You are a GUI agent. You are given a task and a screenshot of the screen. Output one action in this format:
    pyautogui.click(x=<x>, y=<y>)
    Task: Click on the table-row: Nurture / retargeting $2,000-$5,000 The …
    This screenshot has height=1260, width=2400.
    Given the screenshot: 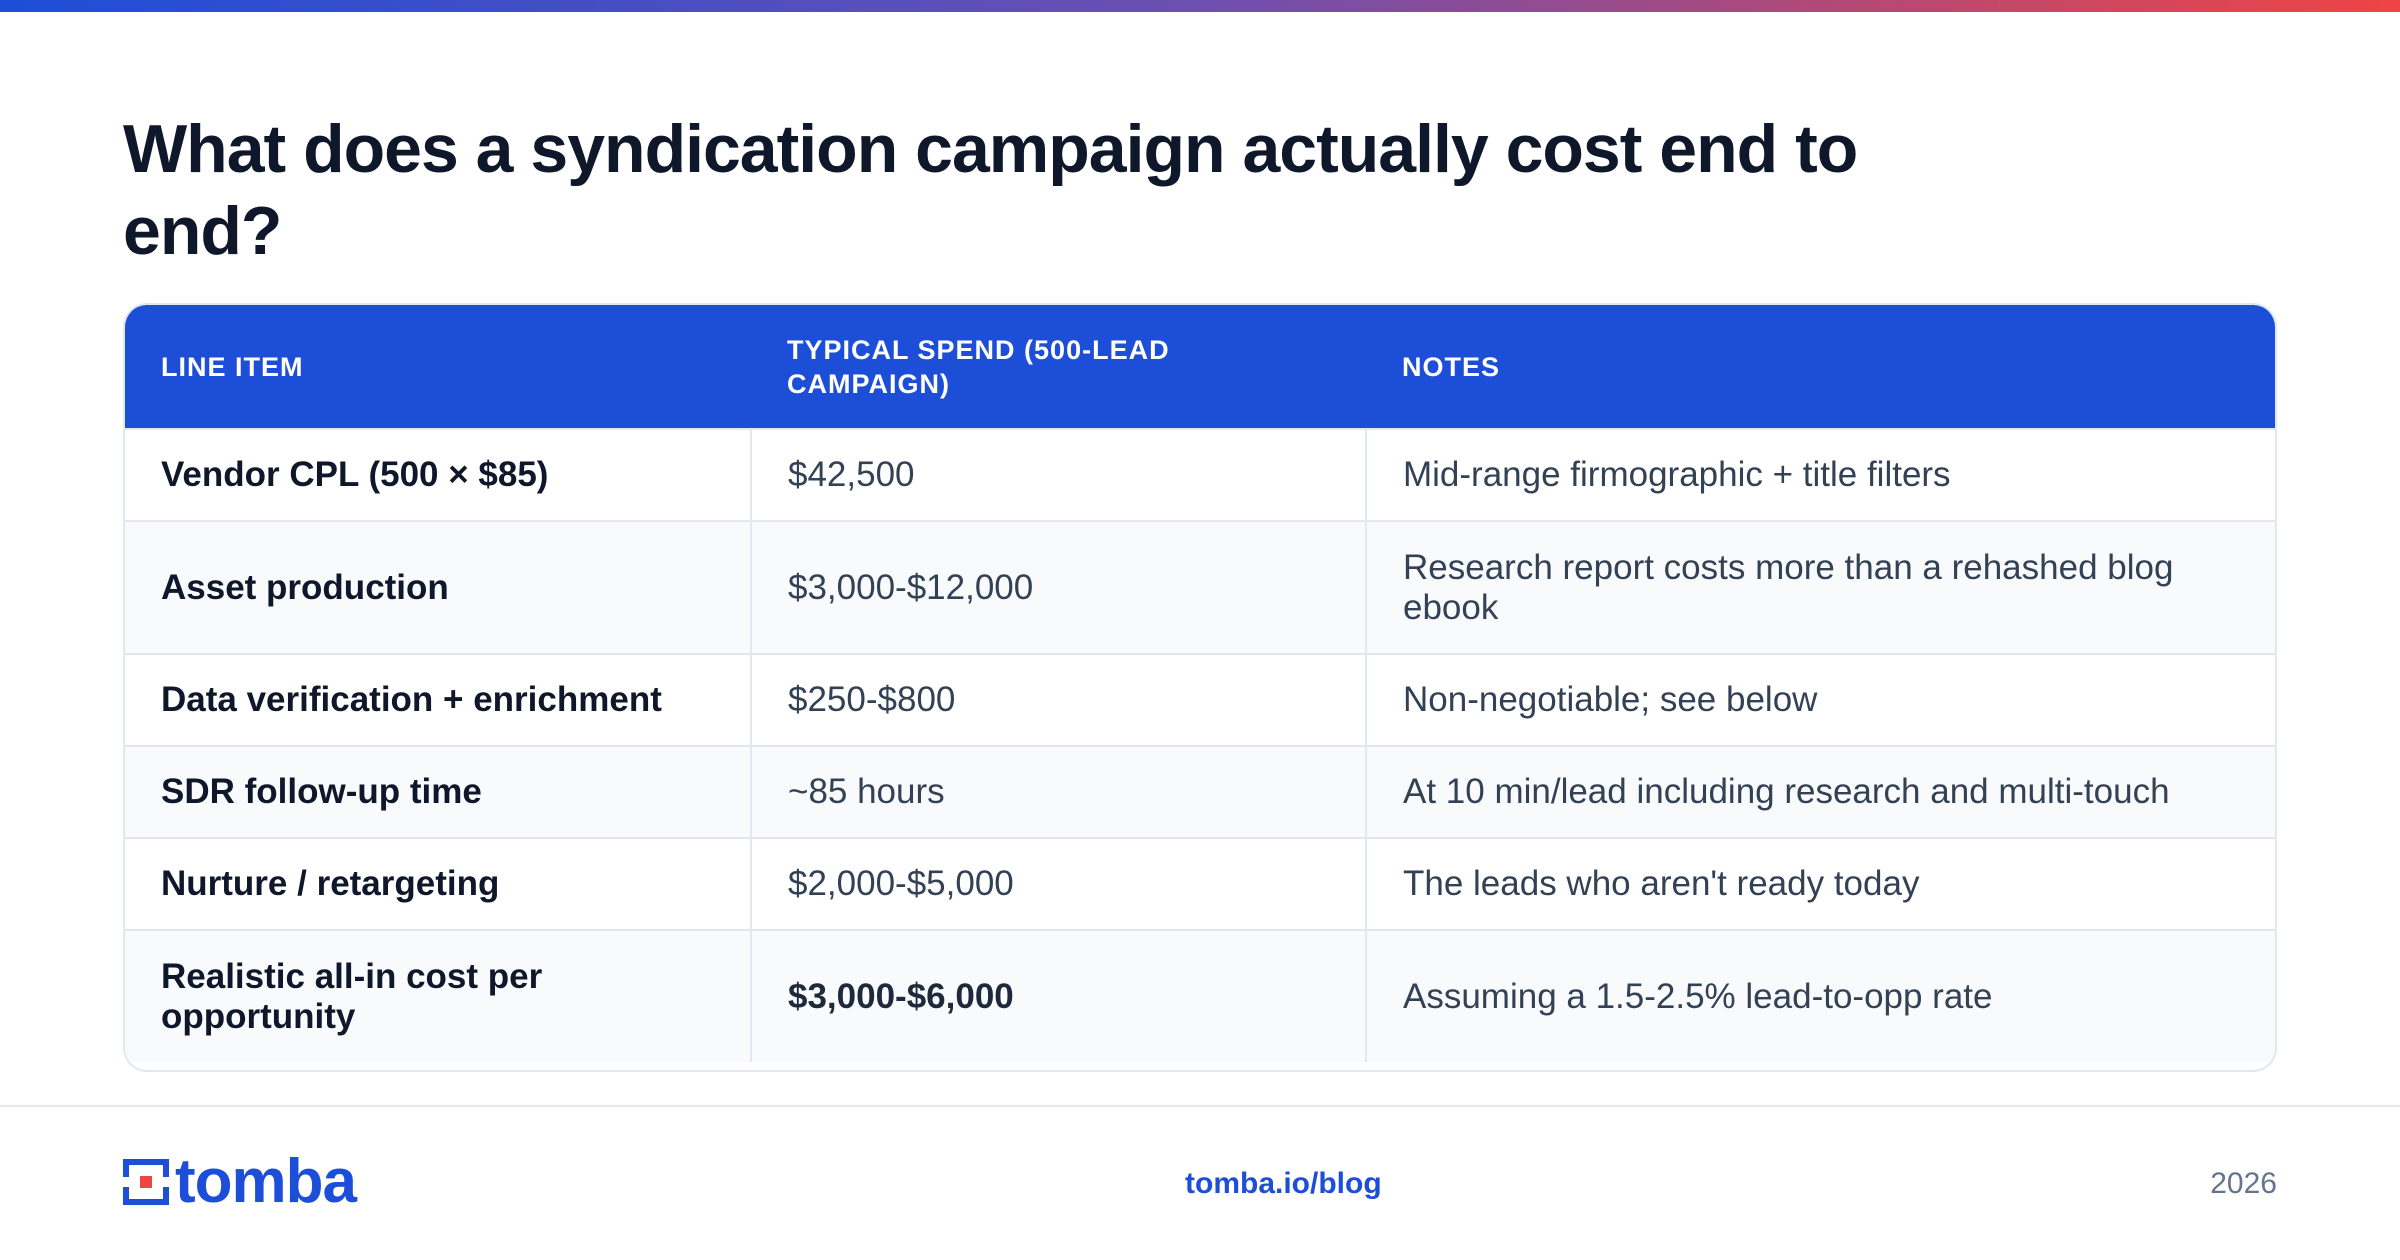 What is the action you would take?
    pyautogui.click(x=1200, y=884)
    